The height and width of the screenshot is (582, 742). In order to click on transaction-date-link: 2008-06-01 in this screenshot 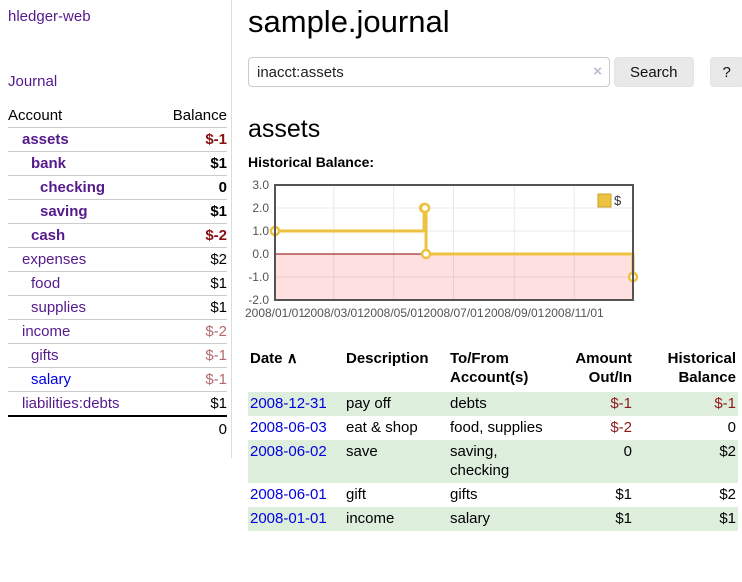, I will do `click(288, 494)`.